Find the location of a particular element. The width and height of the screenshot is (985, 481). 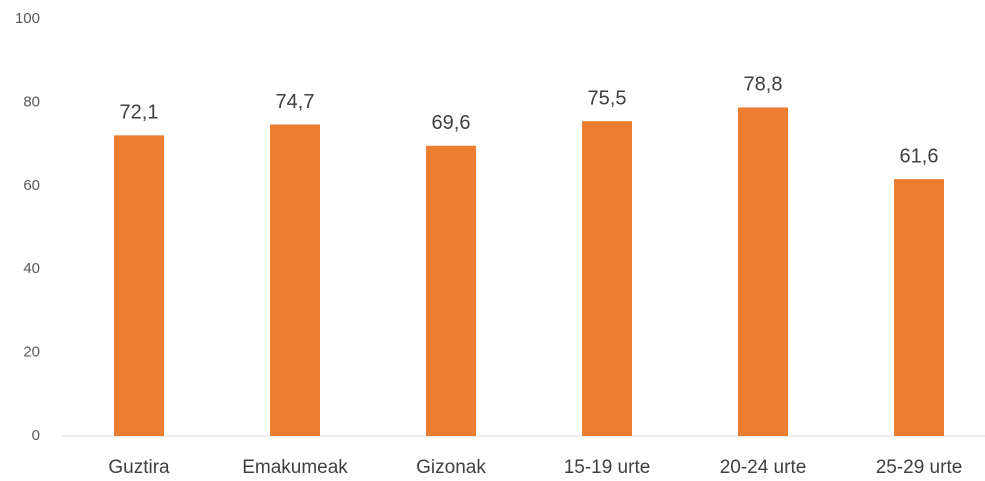

y-tick-label: 20 is located at coordinates (31, 352).